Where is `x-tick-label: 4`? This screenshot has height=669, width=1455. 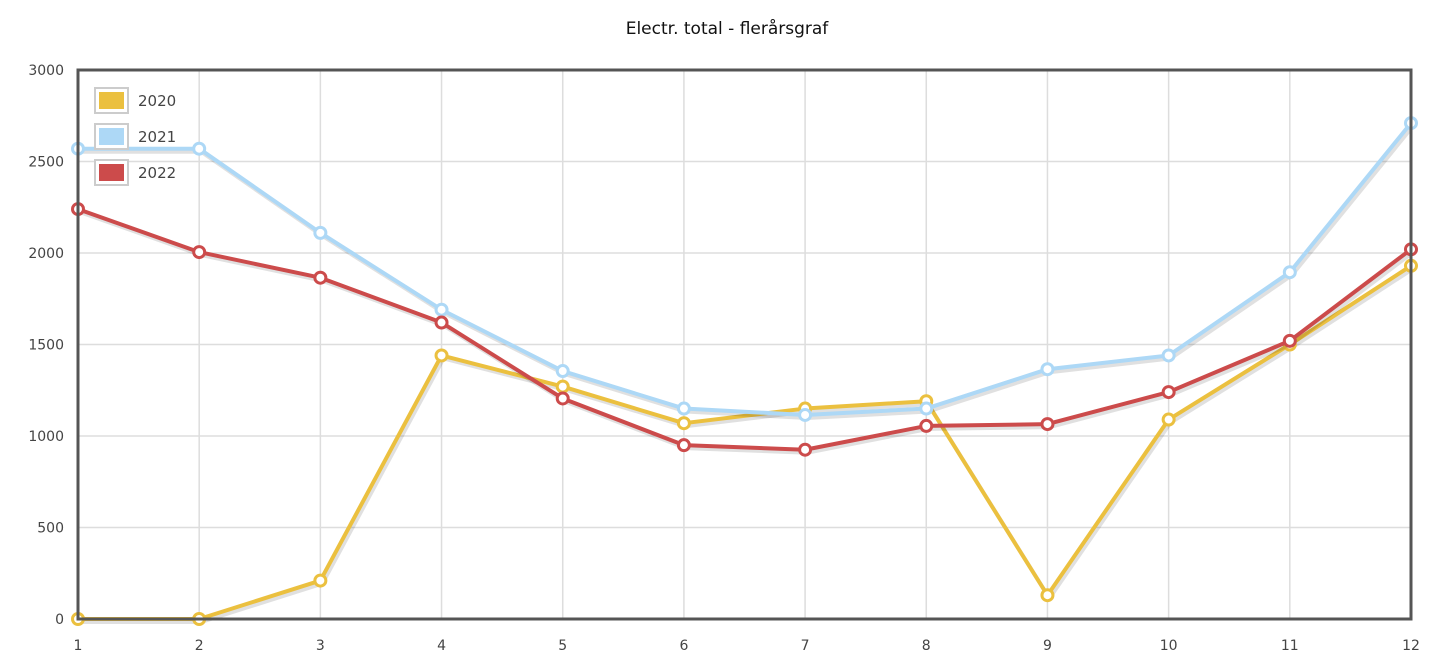
x-tick-label: 4 is located at coordinates (441, 646).